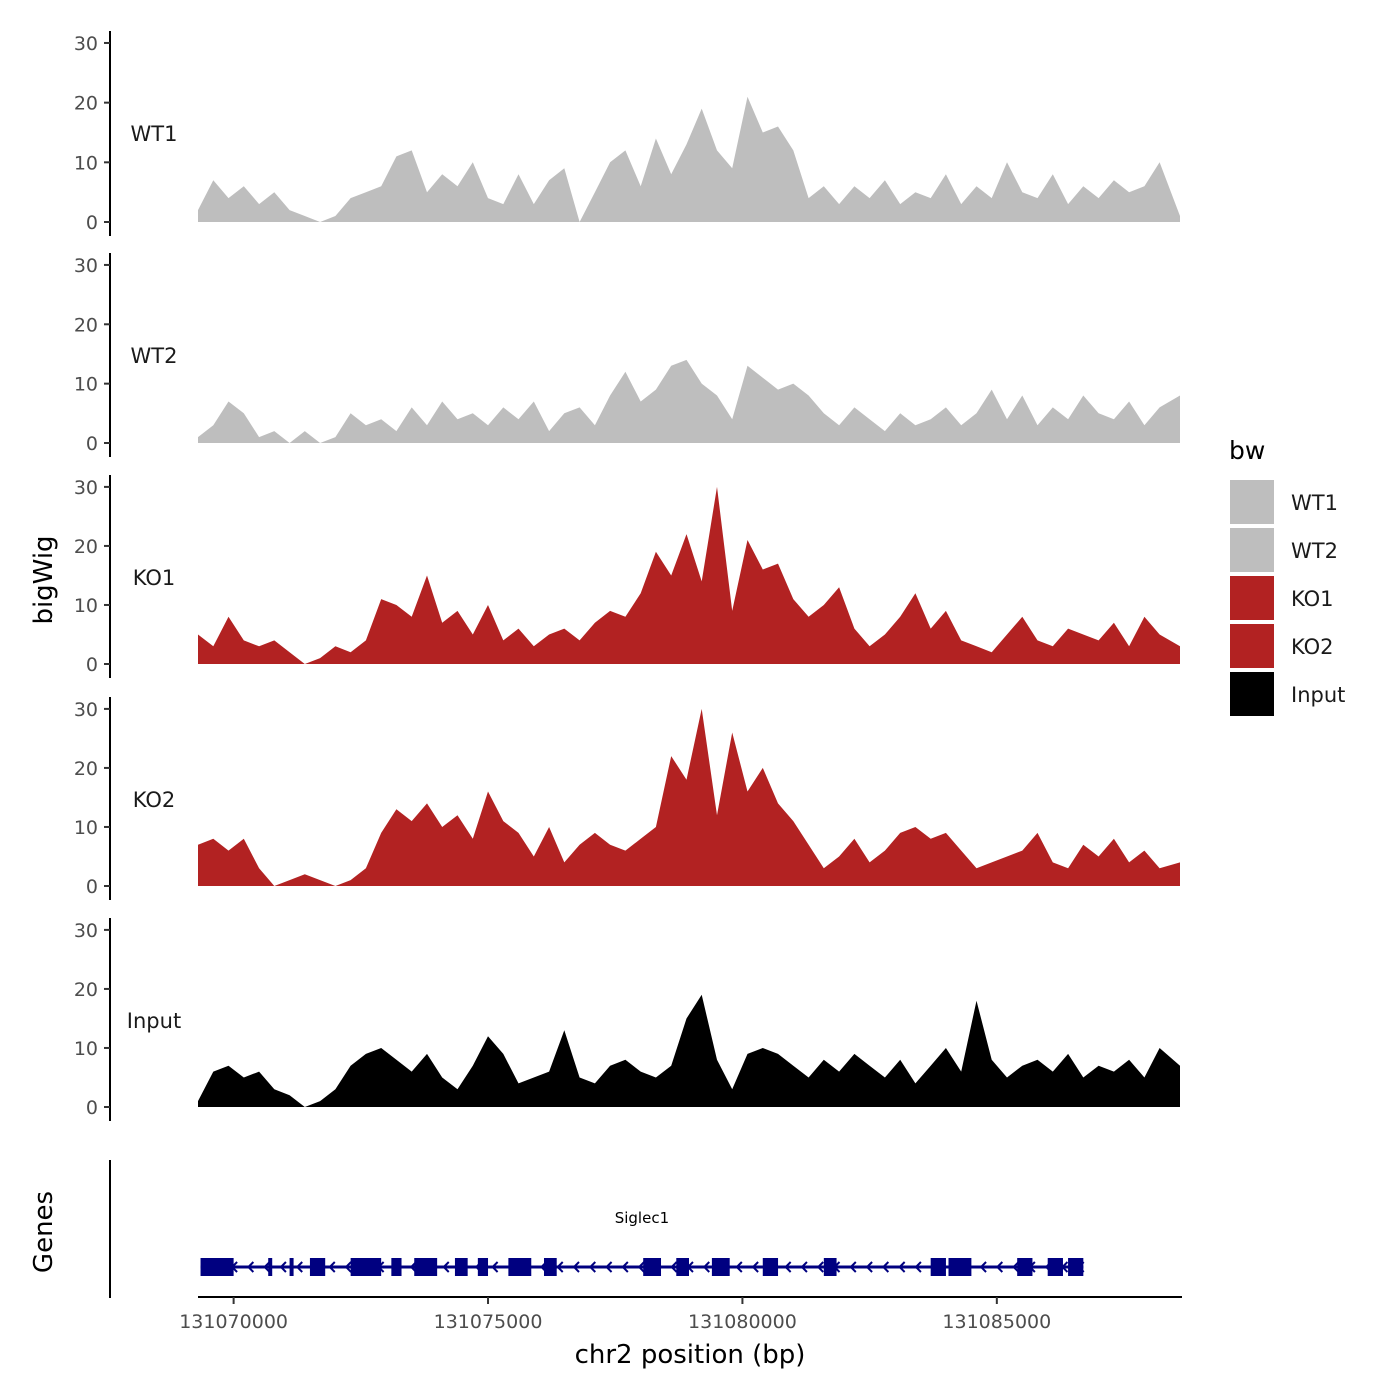 The image size is (1400, 1400). What do you see at coordinates (689, 797) in the screenshot?
I see `area-ko2` at bounding box center [689, 797].